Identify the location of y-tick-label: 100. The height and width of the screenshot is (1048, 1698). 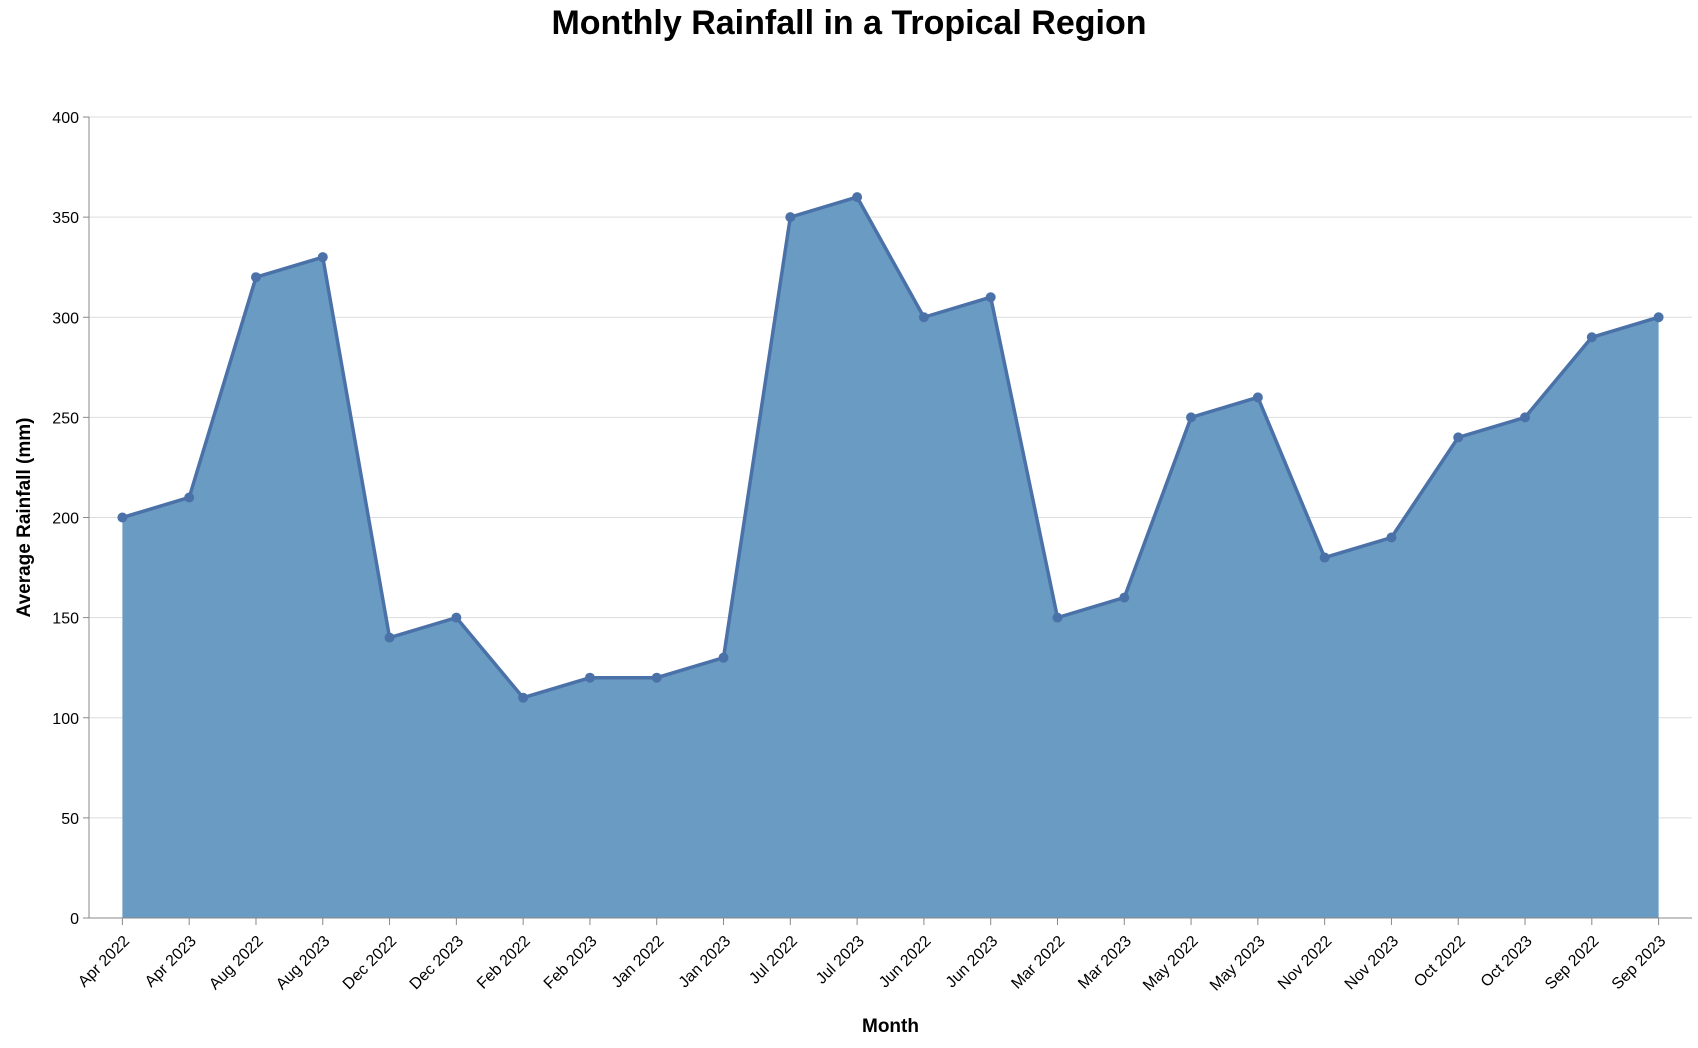
(65, 719).